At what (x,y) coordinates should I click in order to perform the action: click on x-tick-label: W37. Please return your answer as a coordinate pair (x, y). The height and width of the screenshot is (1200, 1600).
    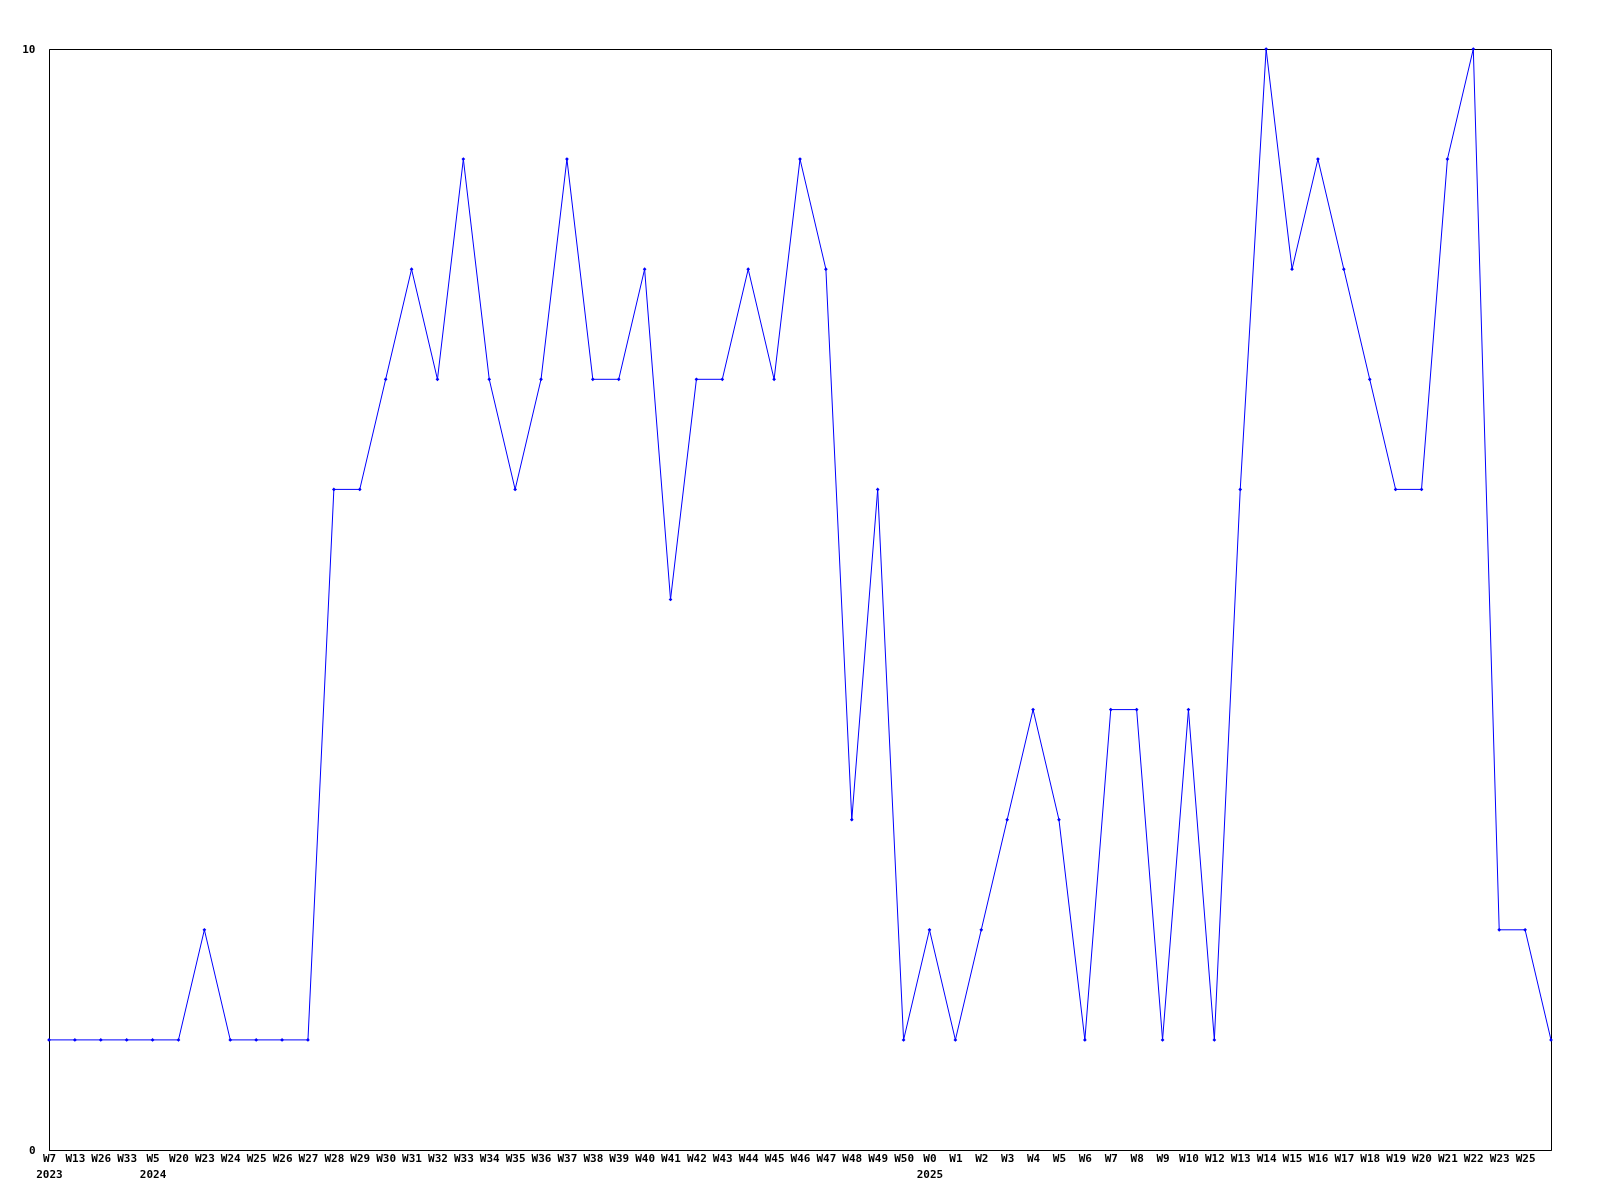
    Looking at the image, I should click on (567, 1158).